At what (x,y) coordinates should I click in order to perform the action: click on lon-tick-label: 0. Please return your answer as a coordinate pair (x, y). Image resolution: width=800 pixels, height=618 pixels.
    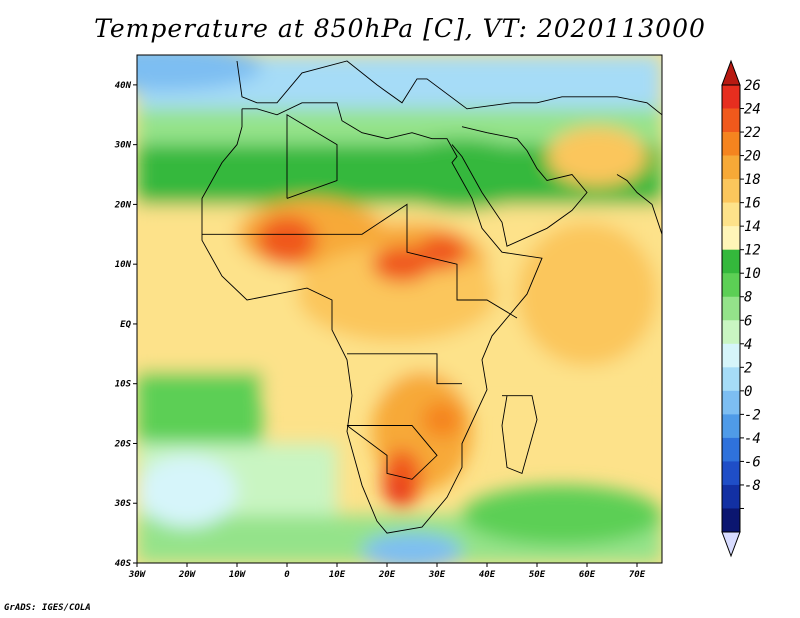
    Looking at the image, I should click on (287, 575).